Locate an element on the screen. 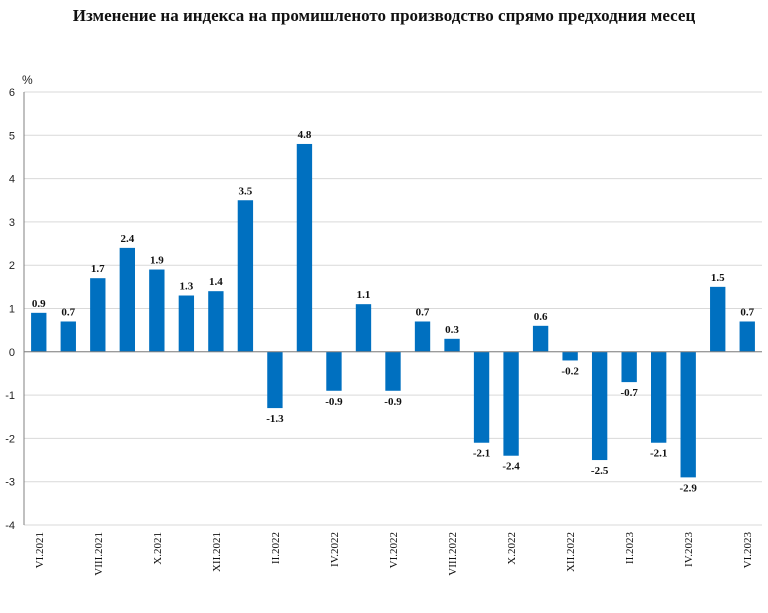 The height and width of the screenshot is (613, 768). bar-XII.2022 is located at coordinates (570, 356).